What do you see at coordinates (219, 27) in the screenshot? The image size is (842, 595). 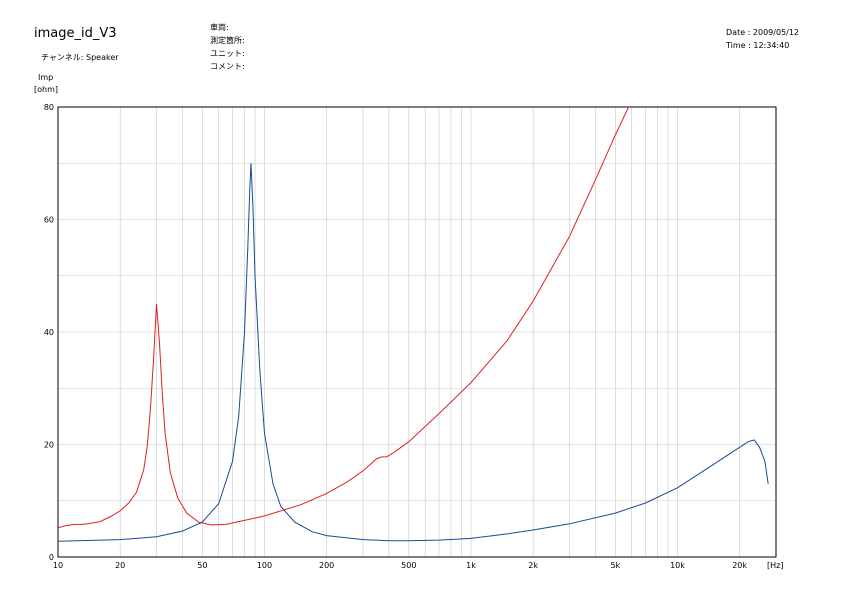 I see `vehicle-label: 車両:` at bounding box center [219, 27].